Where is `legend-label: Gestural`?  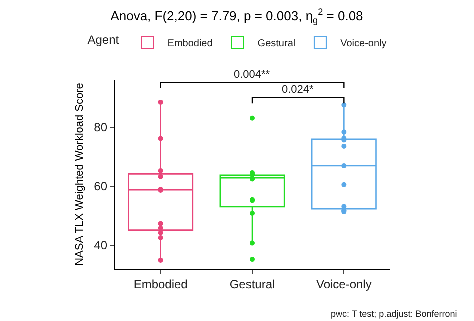
legend-label: Gestural is located at coordinates (277, 44).